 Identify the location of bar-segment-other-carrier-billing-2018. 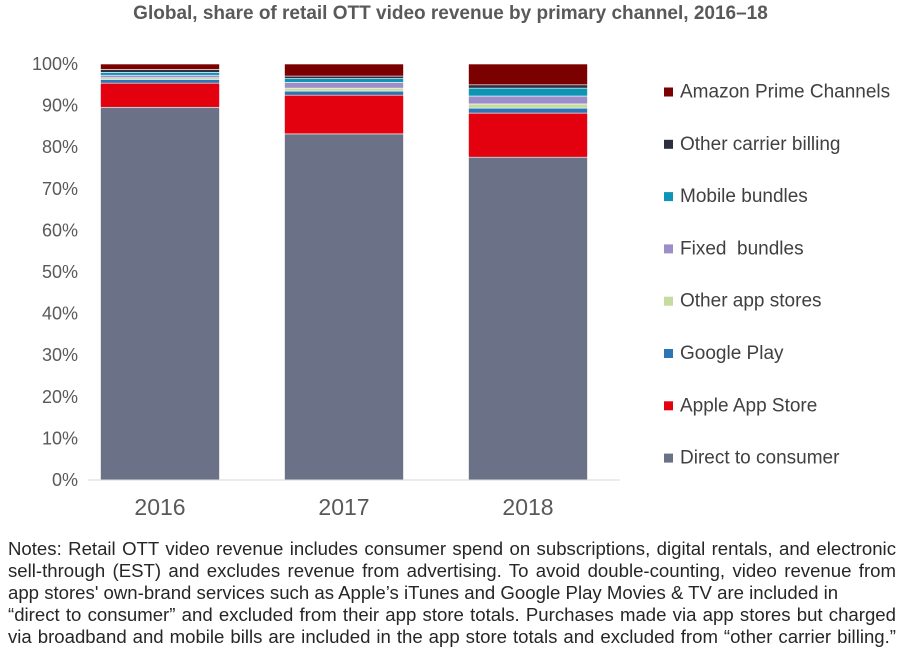
(528, 86).